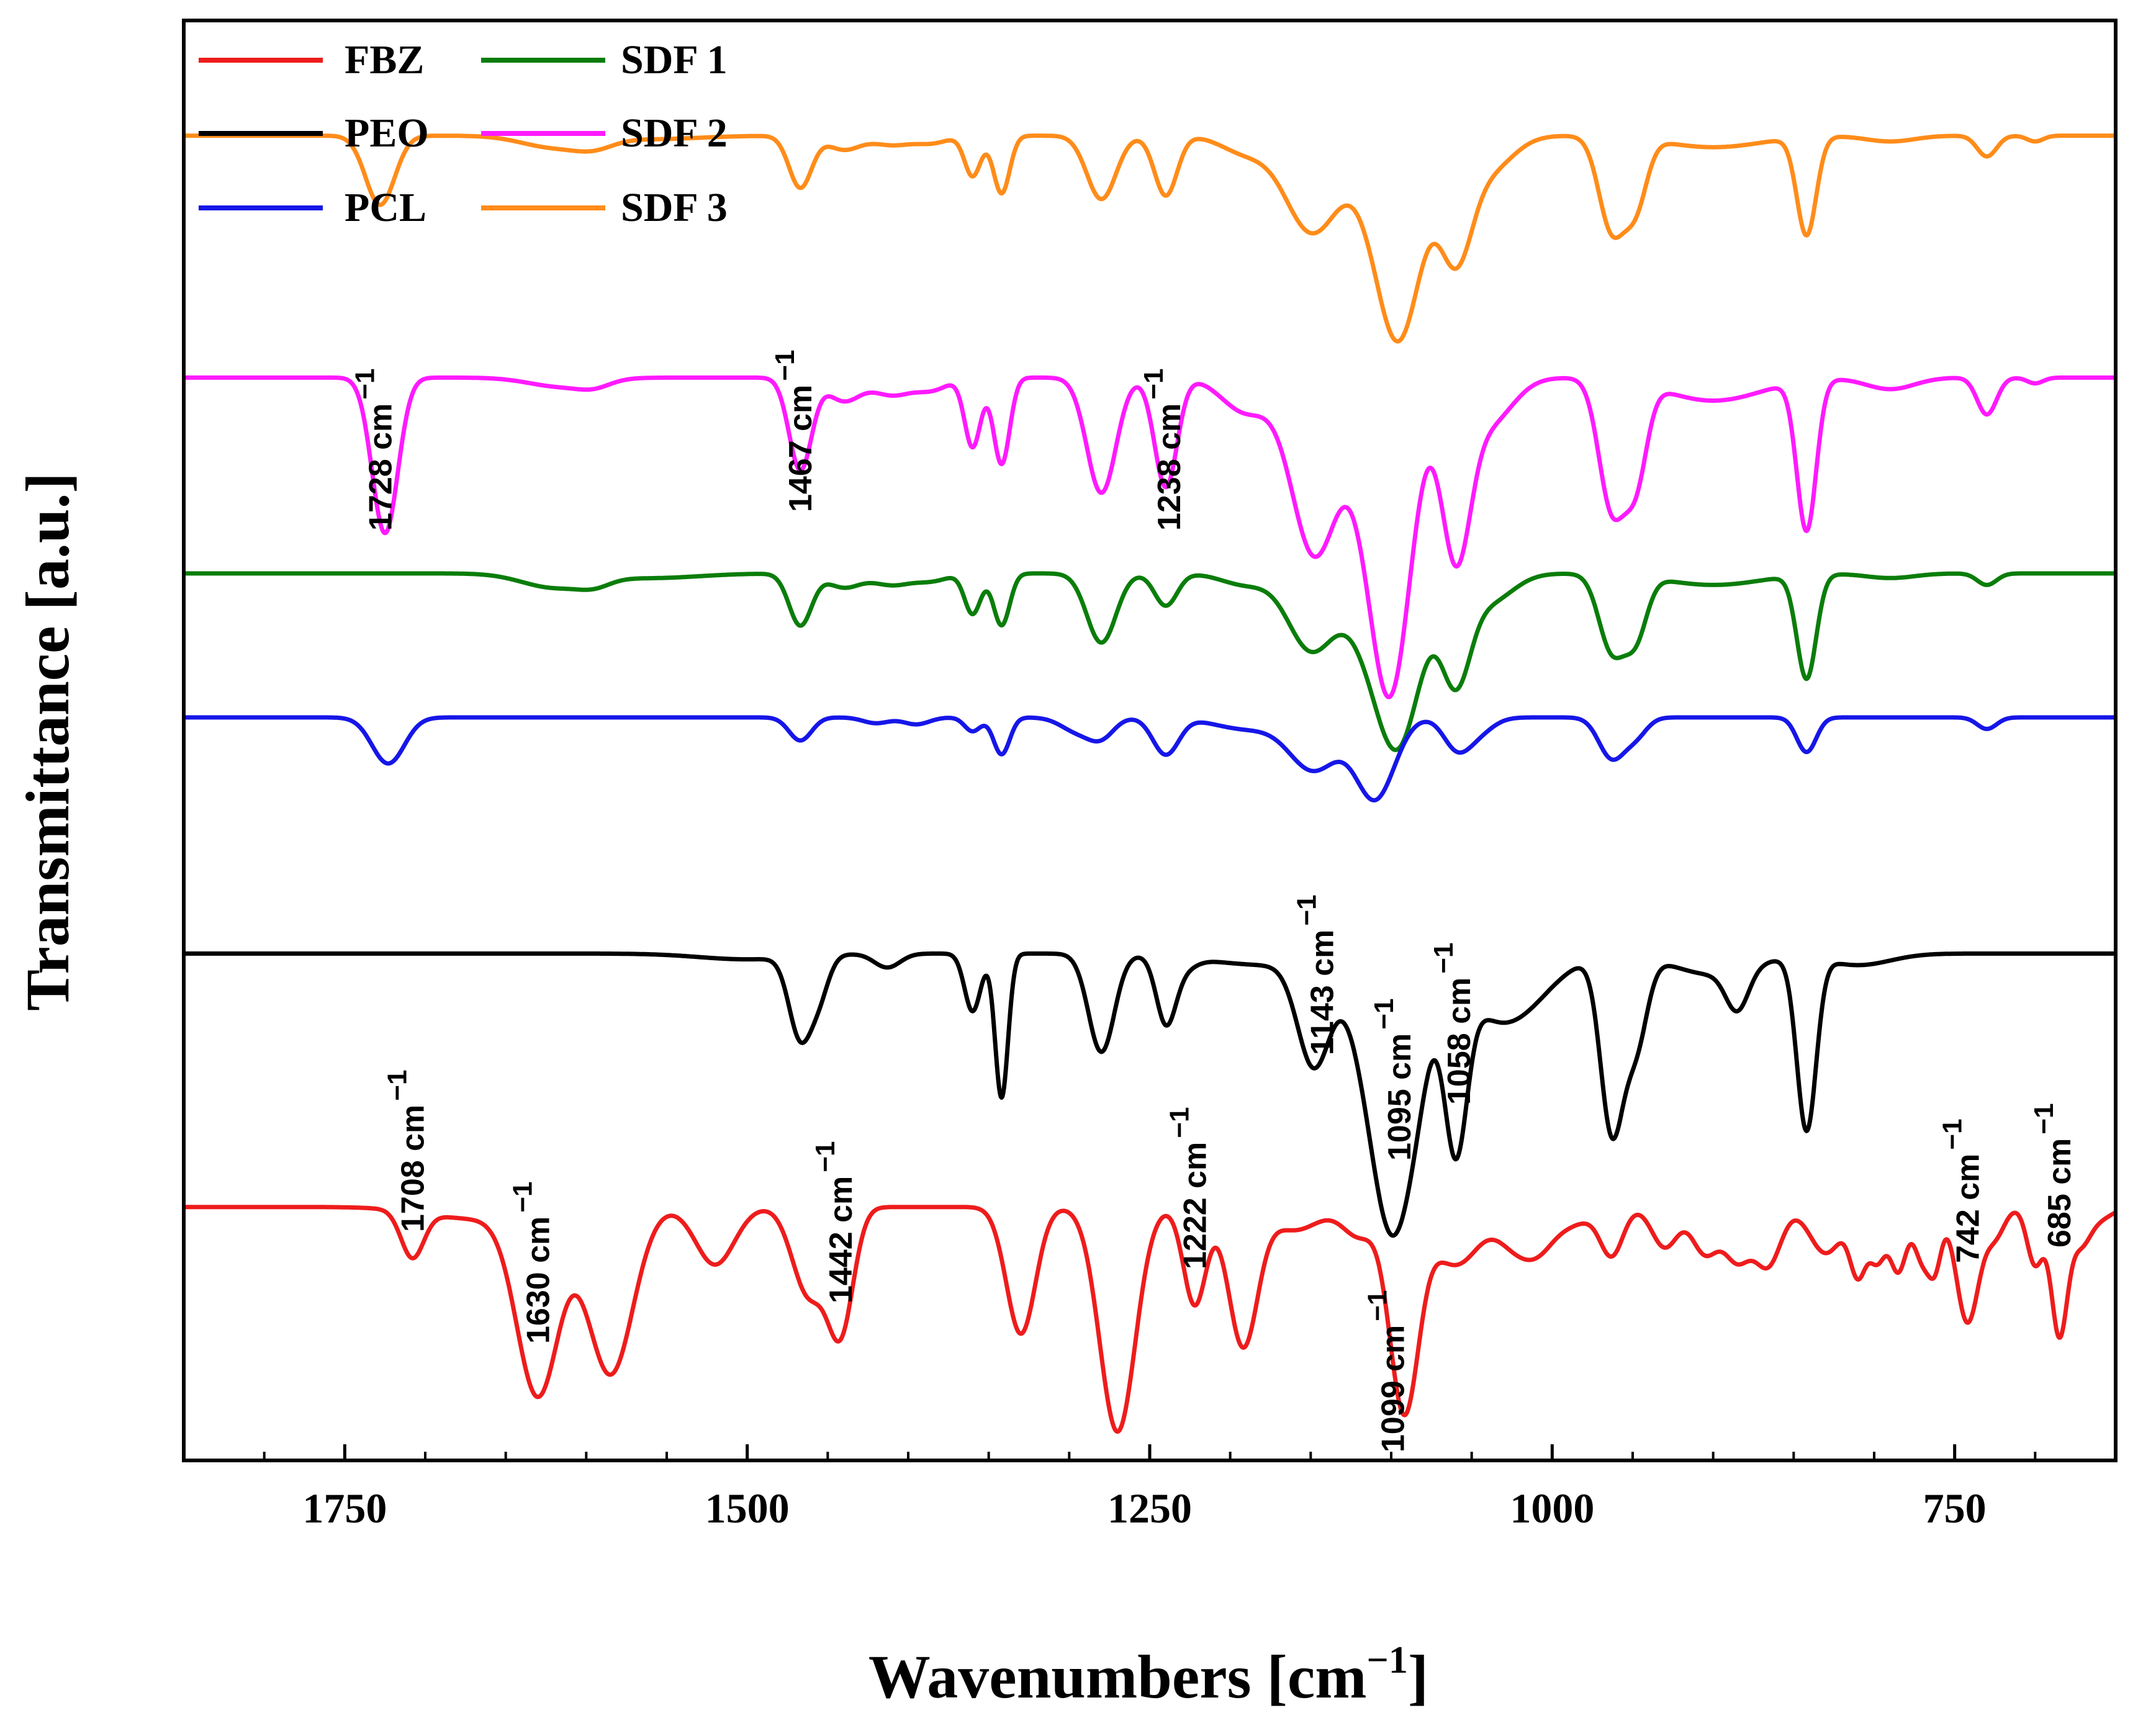  Describe the element at coordinates (674, 133) in the screenshot. I see `legend-label: SDF 2` at that location.